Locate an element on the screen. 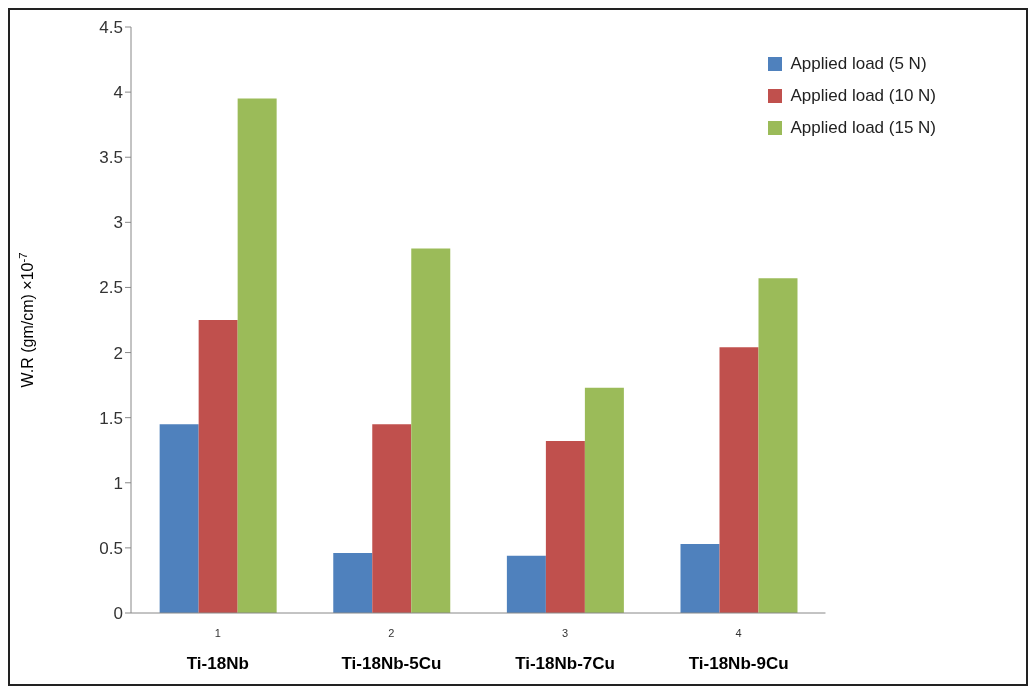 The width and height of the screenshot is (1036, 690). legend-label: Applied load (5 N) is located at coordinates (858, 64).